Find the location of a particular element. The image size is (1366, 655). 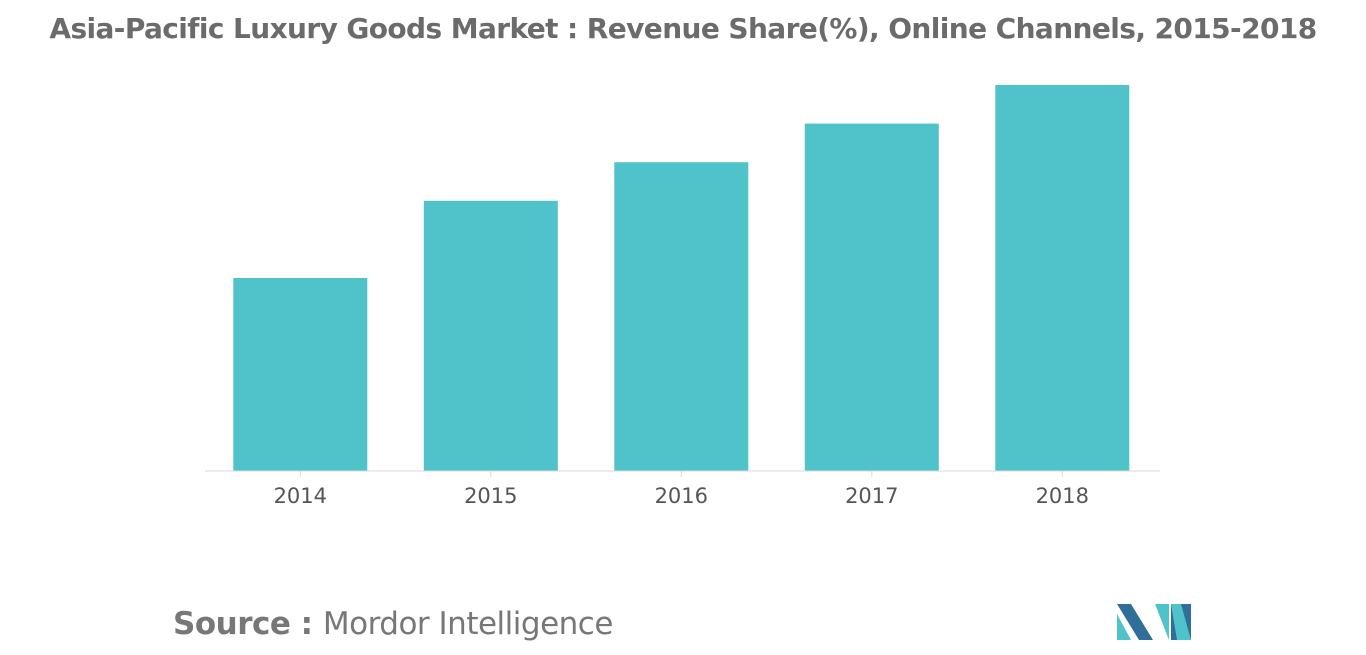

bar-2017 is located at coordinates (871, 297).